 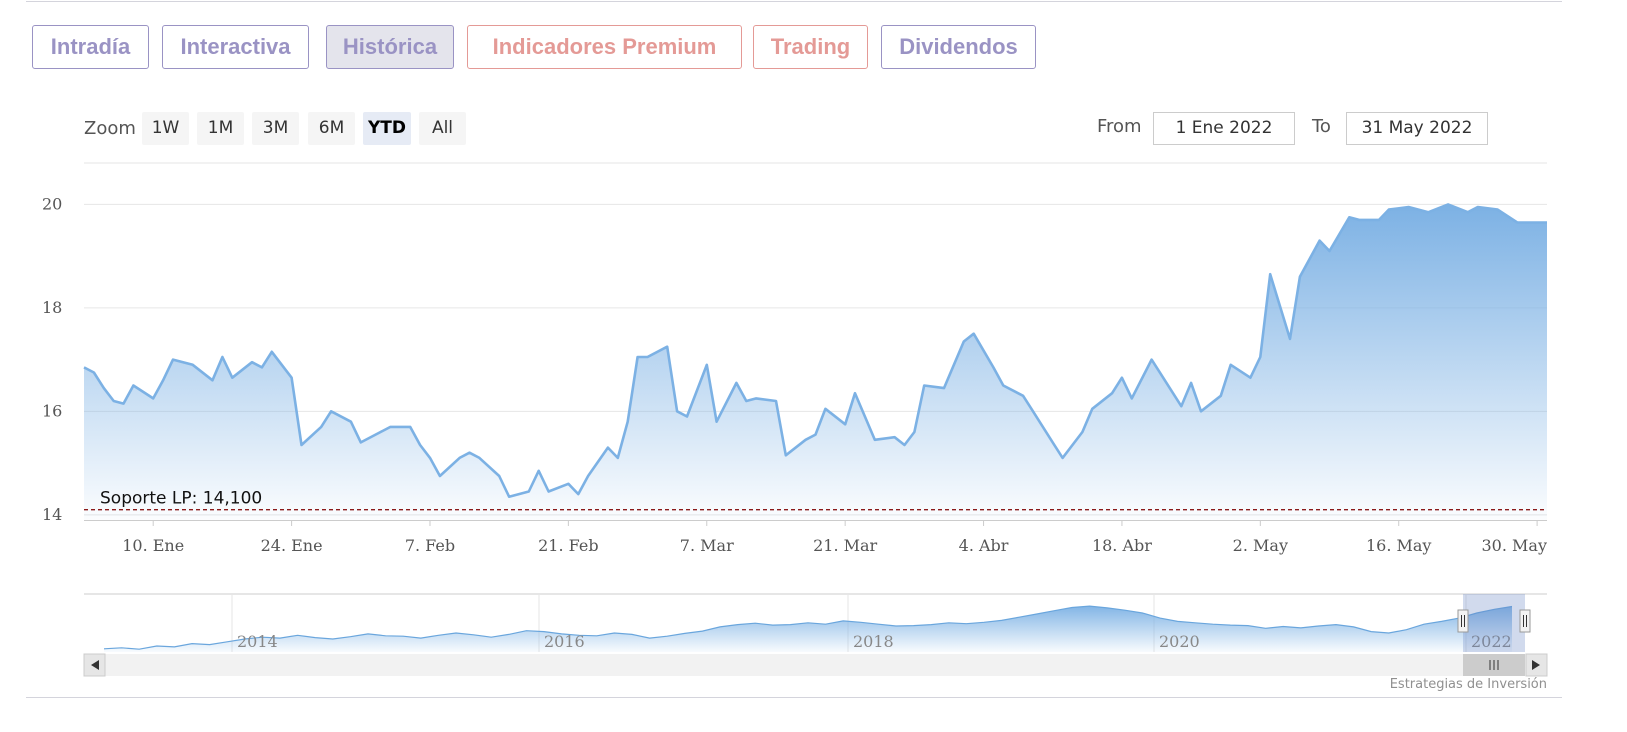 What do you see at coordinates (331, 128) in the screenshot?
I see `zoom-button-6m: 6M` at bounding box center [331, 128].